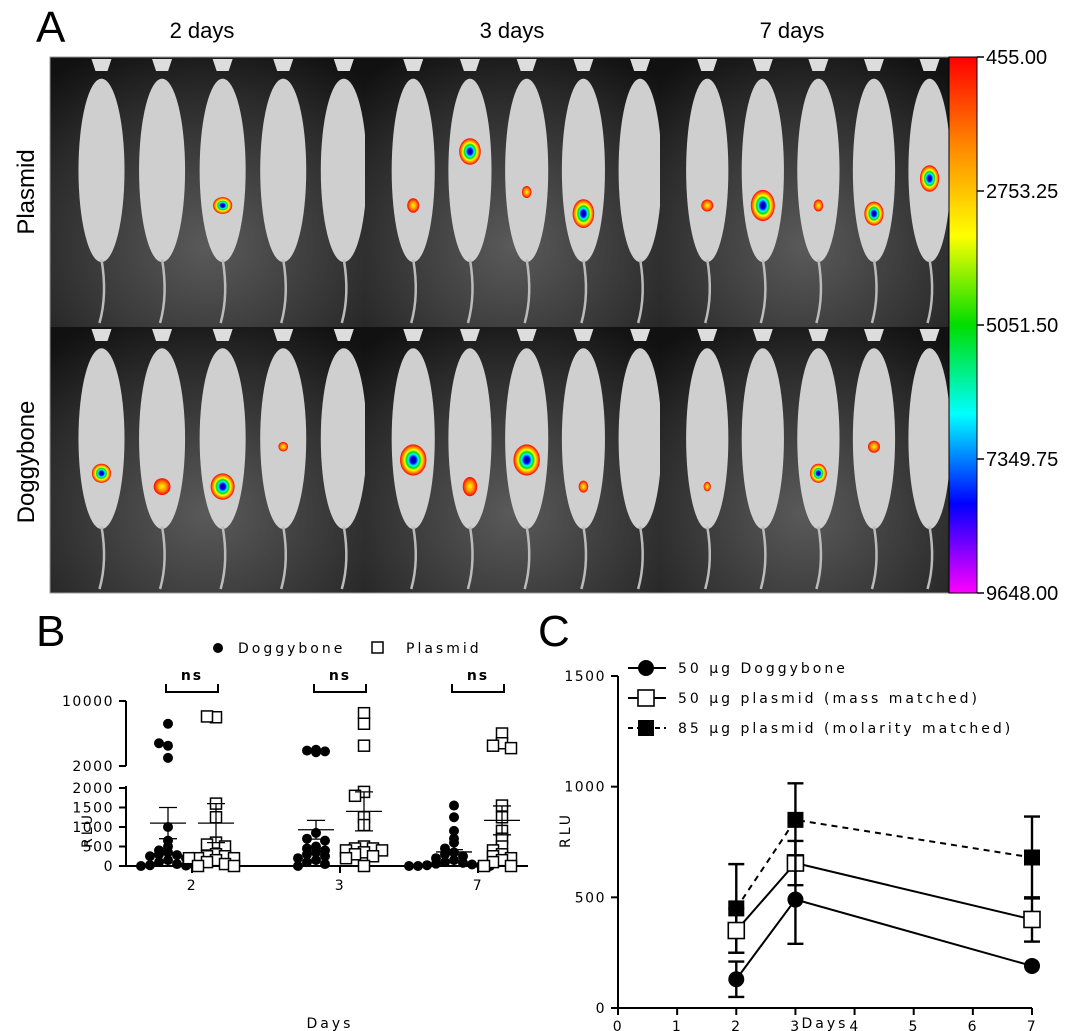 Image resolution: width=1080 pixels, height=1031 pixels. Describe the element at coordinates (763, 669) in the screenshot. I see `legend-label: 50 µg Doggybone` at that location.